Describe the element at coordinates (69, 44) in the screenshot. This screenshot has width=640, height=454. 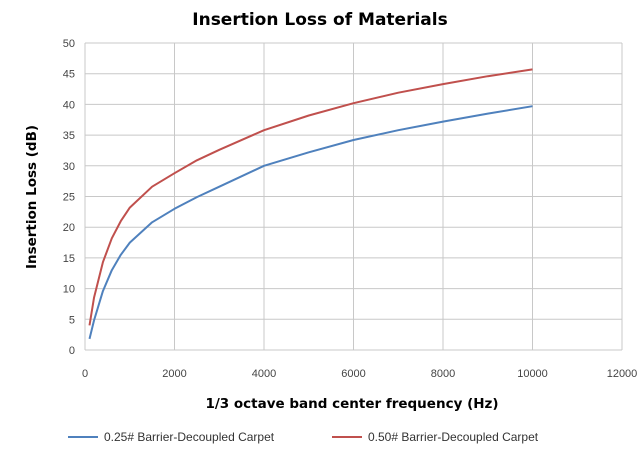
I see `y-tick-label: 50` at that location.